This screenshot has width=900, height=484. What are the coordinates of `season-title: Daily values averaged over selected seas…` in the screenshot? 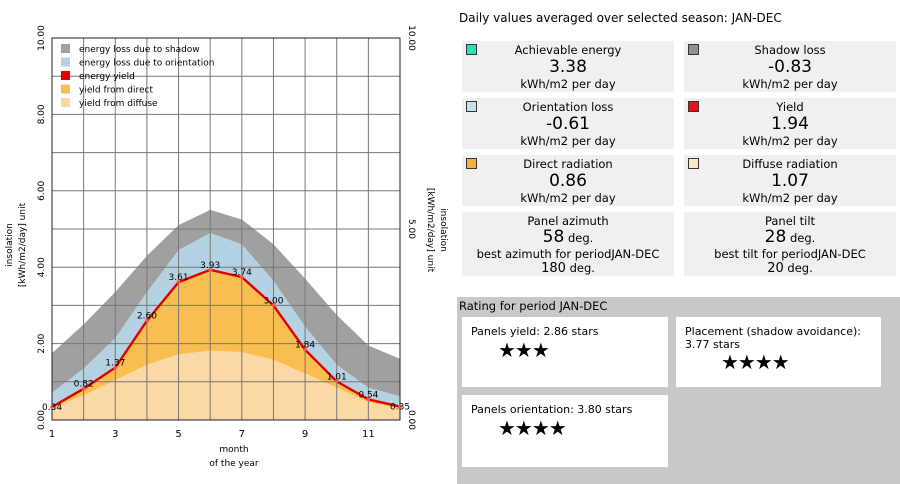 It's located at (620, 18).